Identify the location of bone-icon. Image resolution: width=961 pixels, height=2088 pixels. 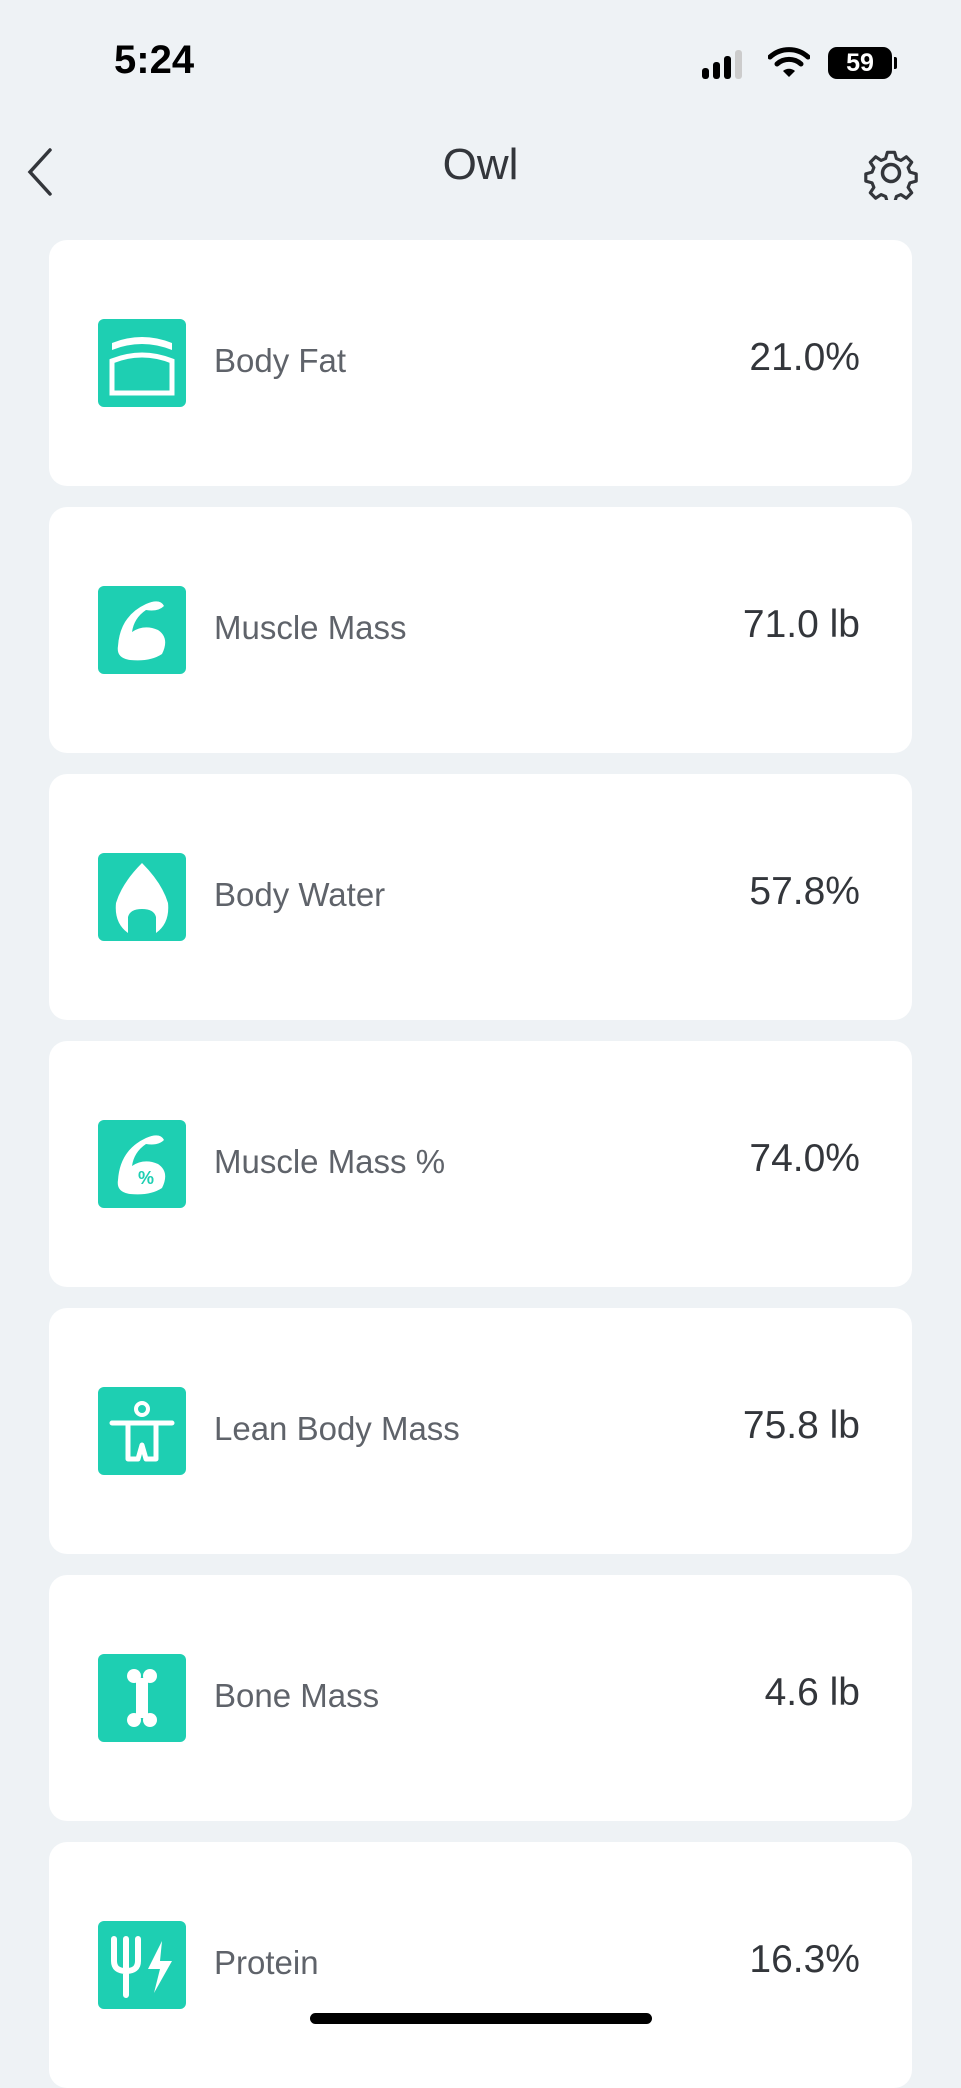
(142, 1698).